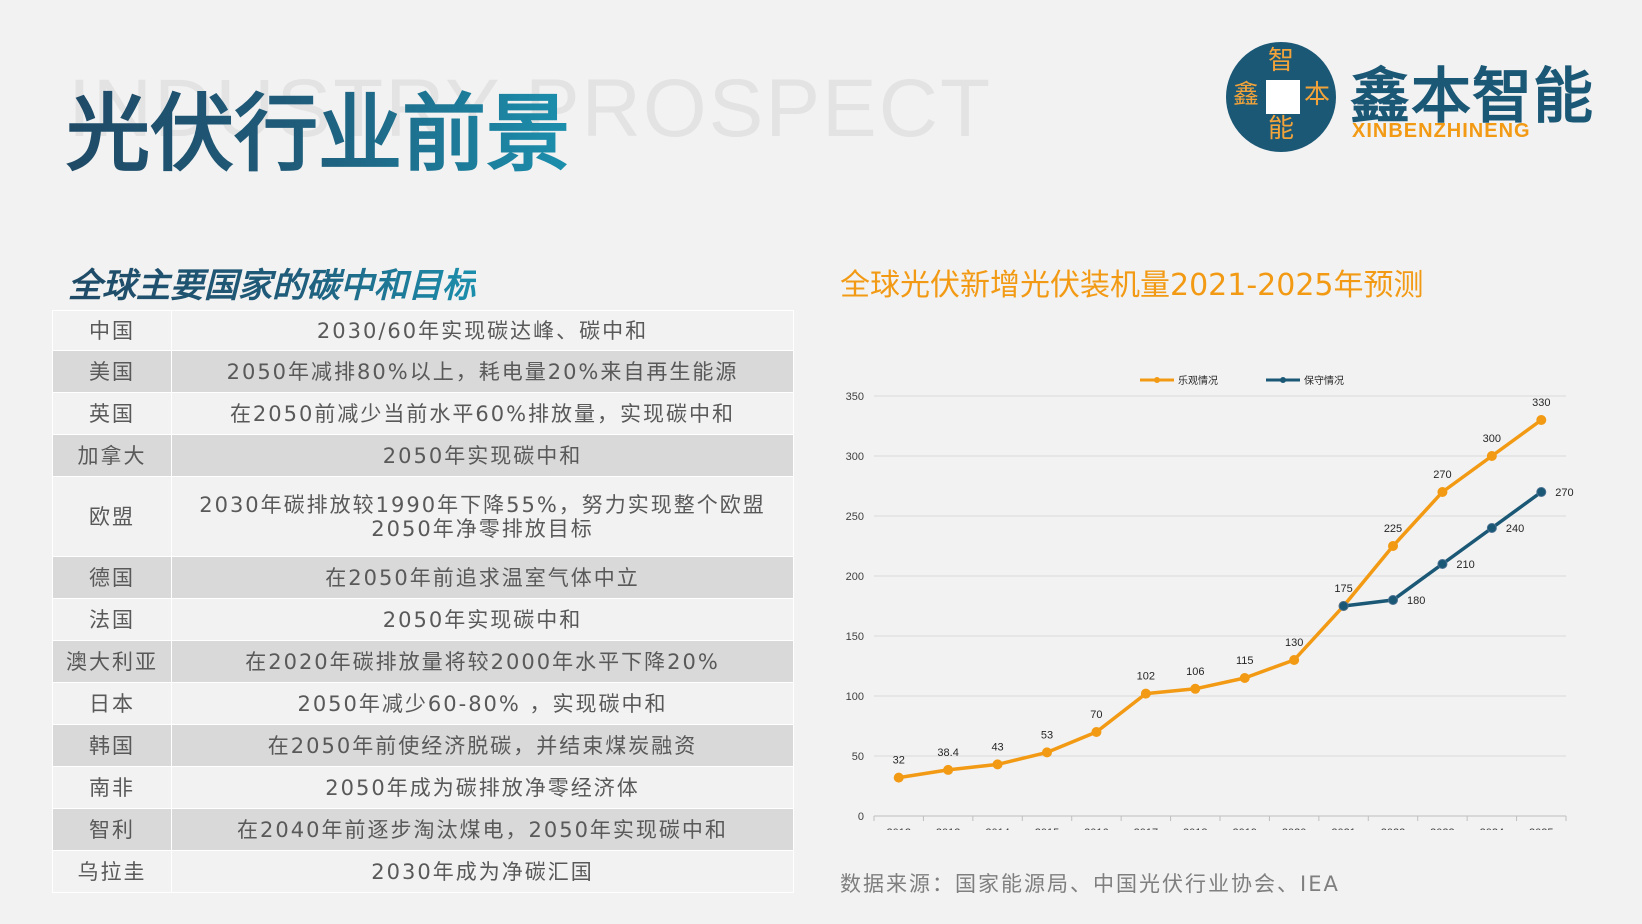  I want to click on y-tick-label: 300, so click(855, 457).